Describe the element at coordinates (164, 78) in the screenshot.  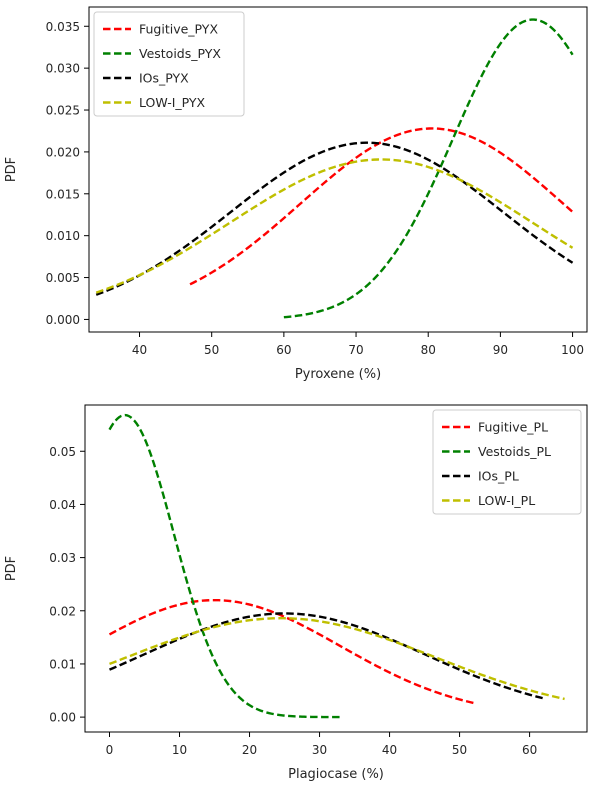
I see `legend-entry: IOs_PYX` at that location.